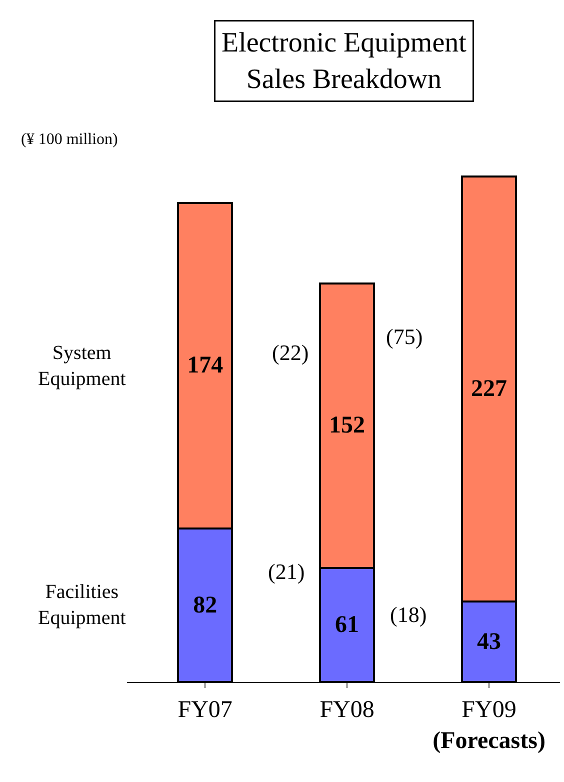 Image resolution: width=564 pixels, height=782 pixels. What do you see at coordinates (344, 61) in the screenshot?
I see `chart-title: Electronic Equipment Sales Breakdown` at bounding box center [344, 61].